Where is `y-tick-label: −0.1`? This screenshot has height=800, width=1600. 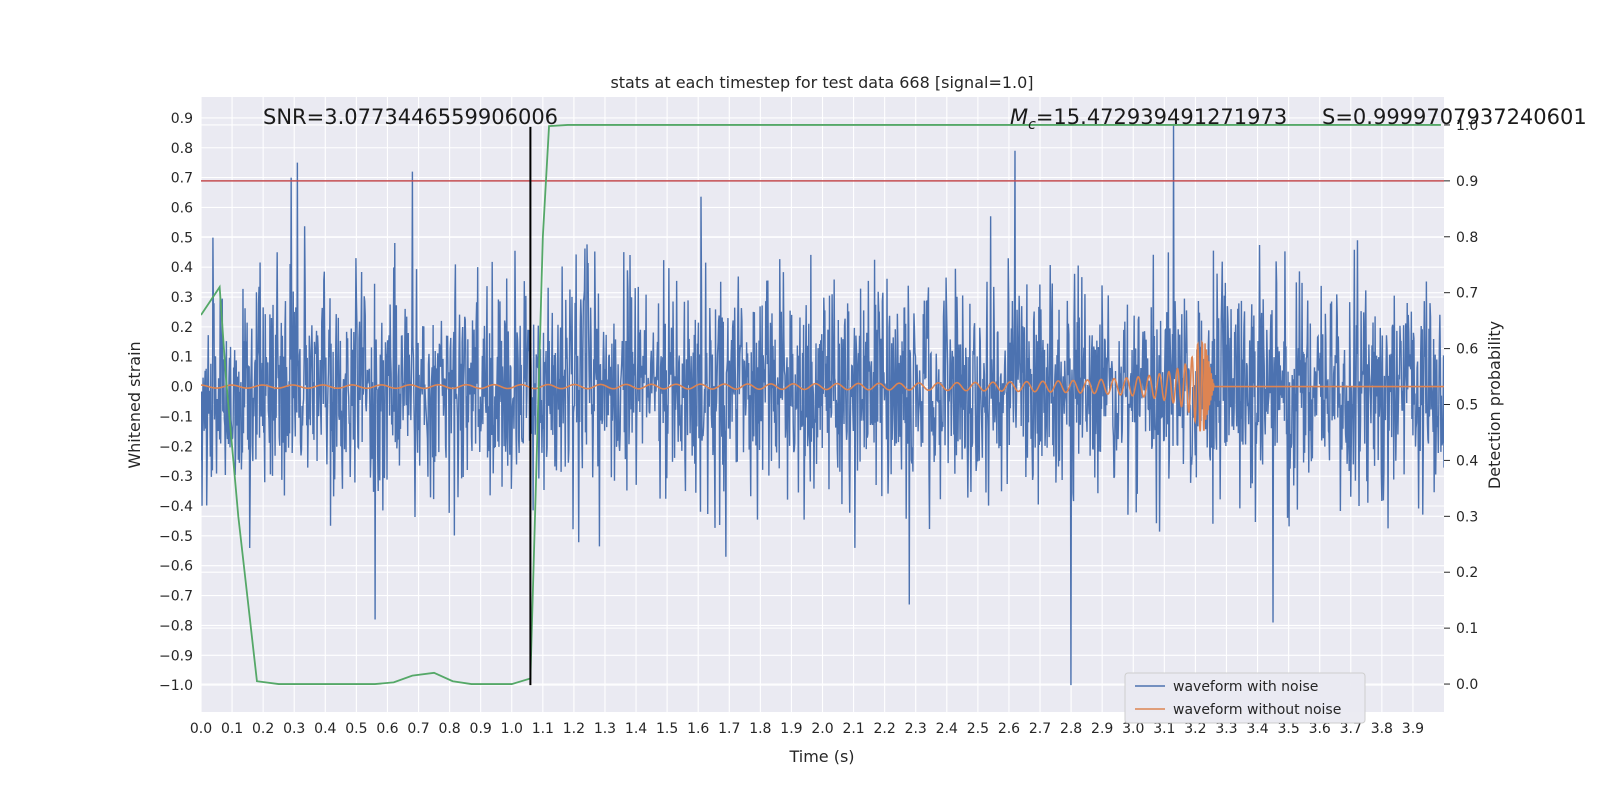
y-tick-label: −0.1 is located at coordinates (176, 417).